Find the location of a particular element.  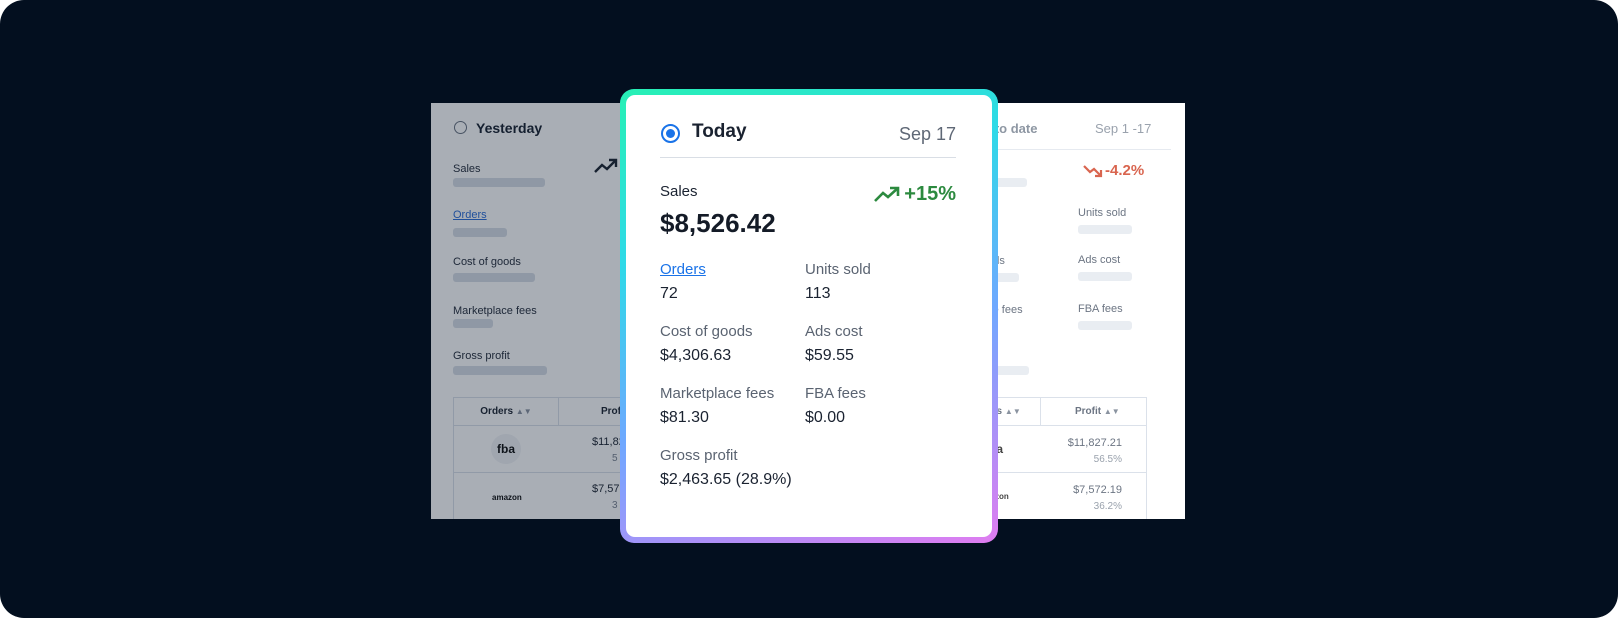

mtd-title: nth to date is located at coordinates (1011, 128).